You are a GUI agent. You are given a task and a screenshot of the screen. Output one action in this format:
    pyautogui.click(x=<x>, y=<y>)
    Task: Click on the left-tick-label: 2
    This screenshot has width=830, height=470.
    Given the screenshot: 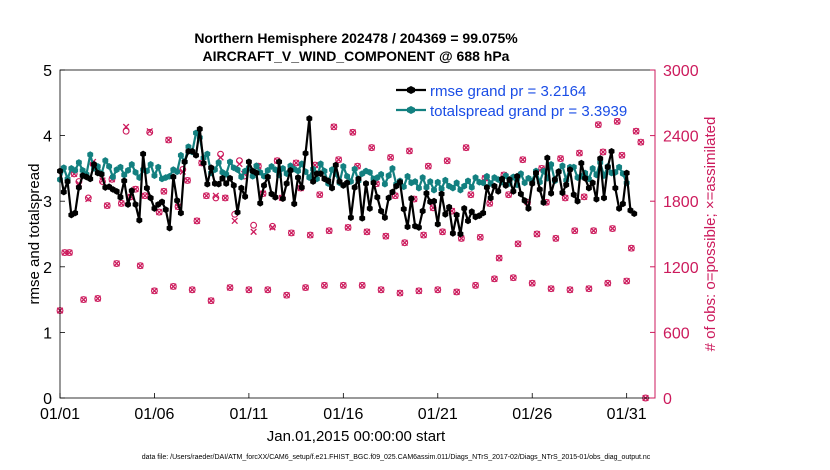 What is the action you would take?
    pyautogui.click(x=47, y=268)
    